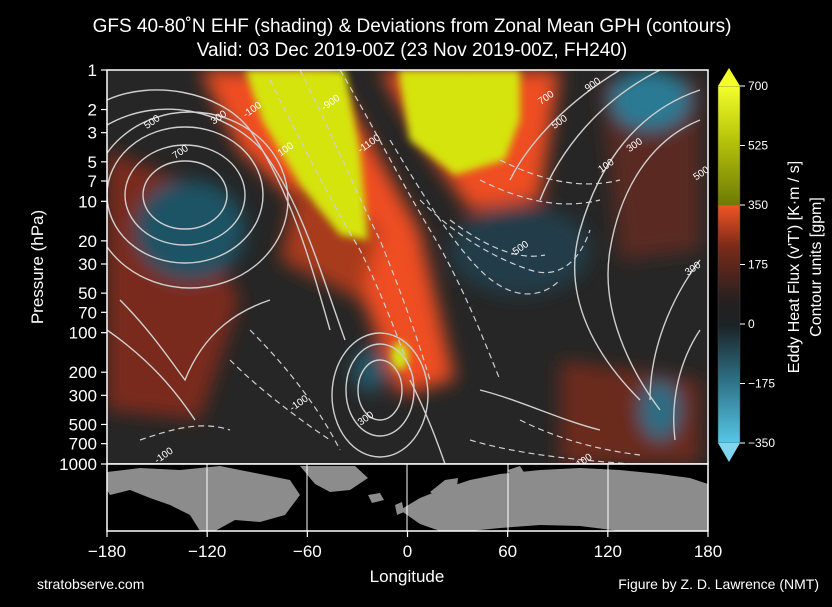  Describe the element at coordinates (92, 110) in the screenshot. I see `y-tick-label: 2` at that location.